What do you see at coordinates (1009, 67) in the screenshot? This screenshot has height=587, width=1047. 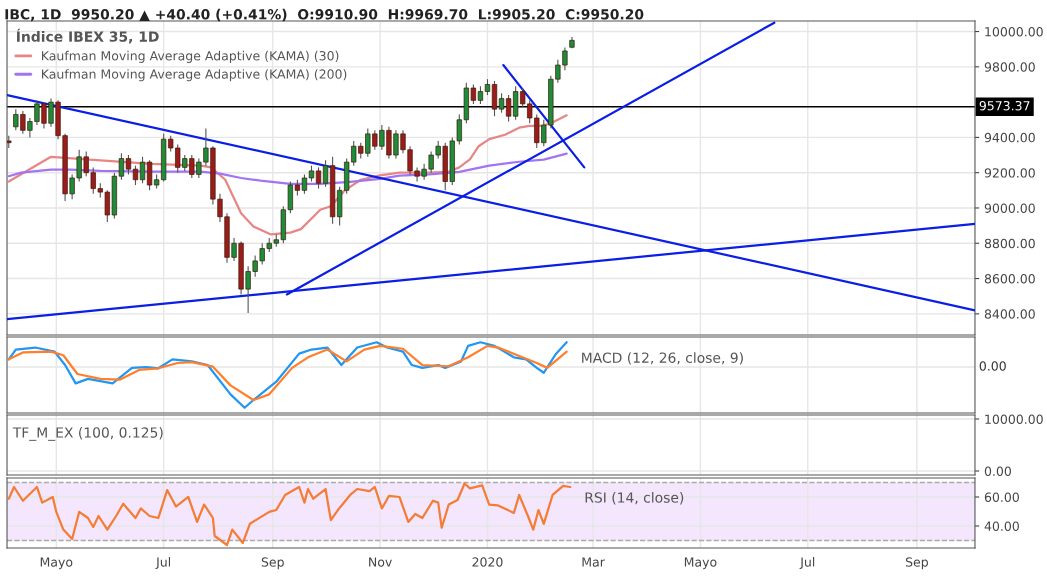 I see `y-tick-label: 9800.00` at bounding box center [1009, 67].